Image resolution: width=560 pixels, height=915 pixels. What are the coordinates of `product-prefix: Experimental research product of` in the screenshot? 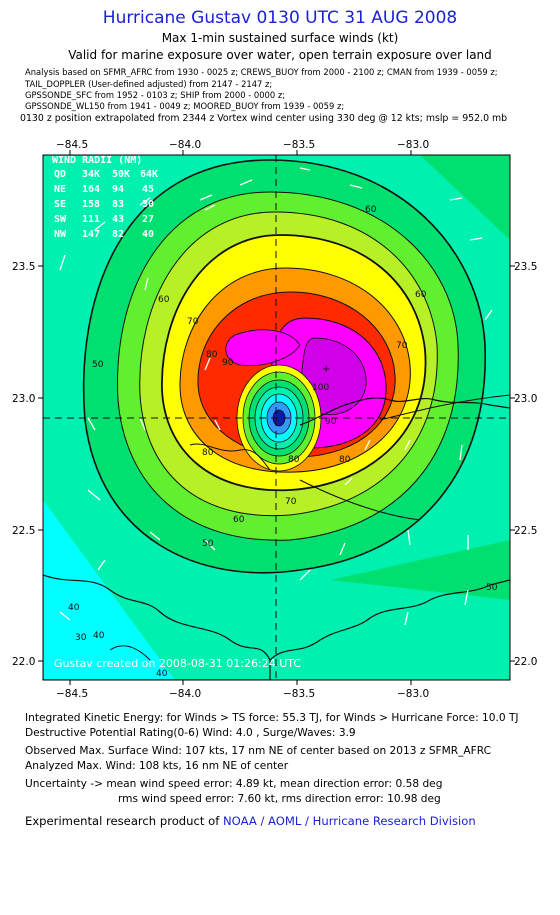 It's located at (122, 821).